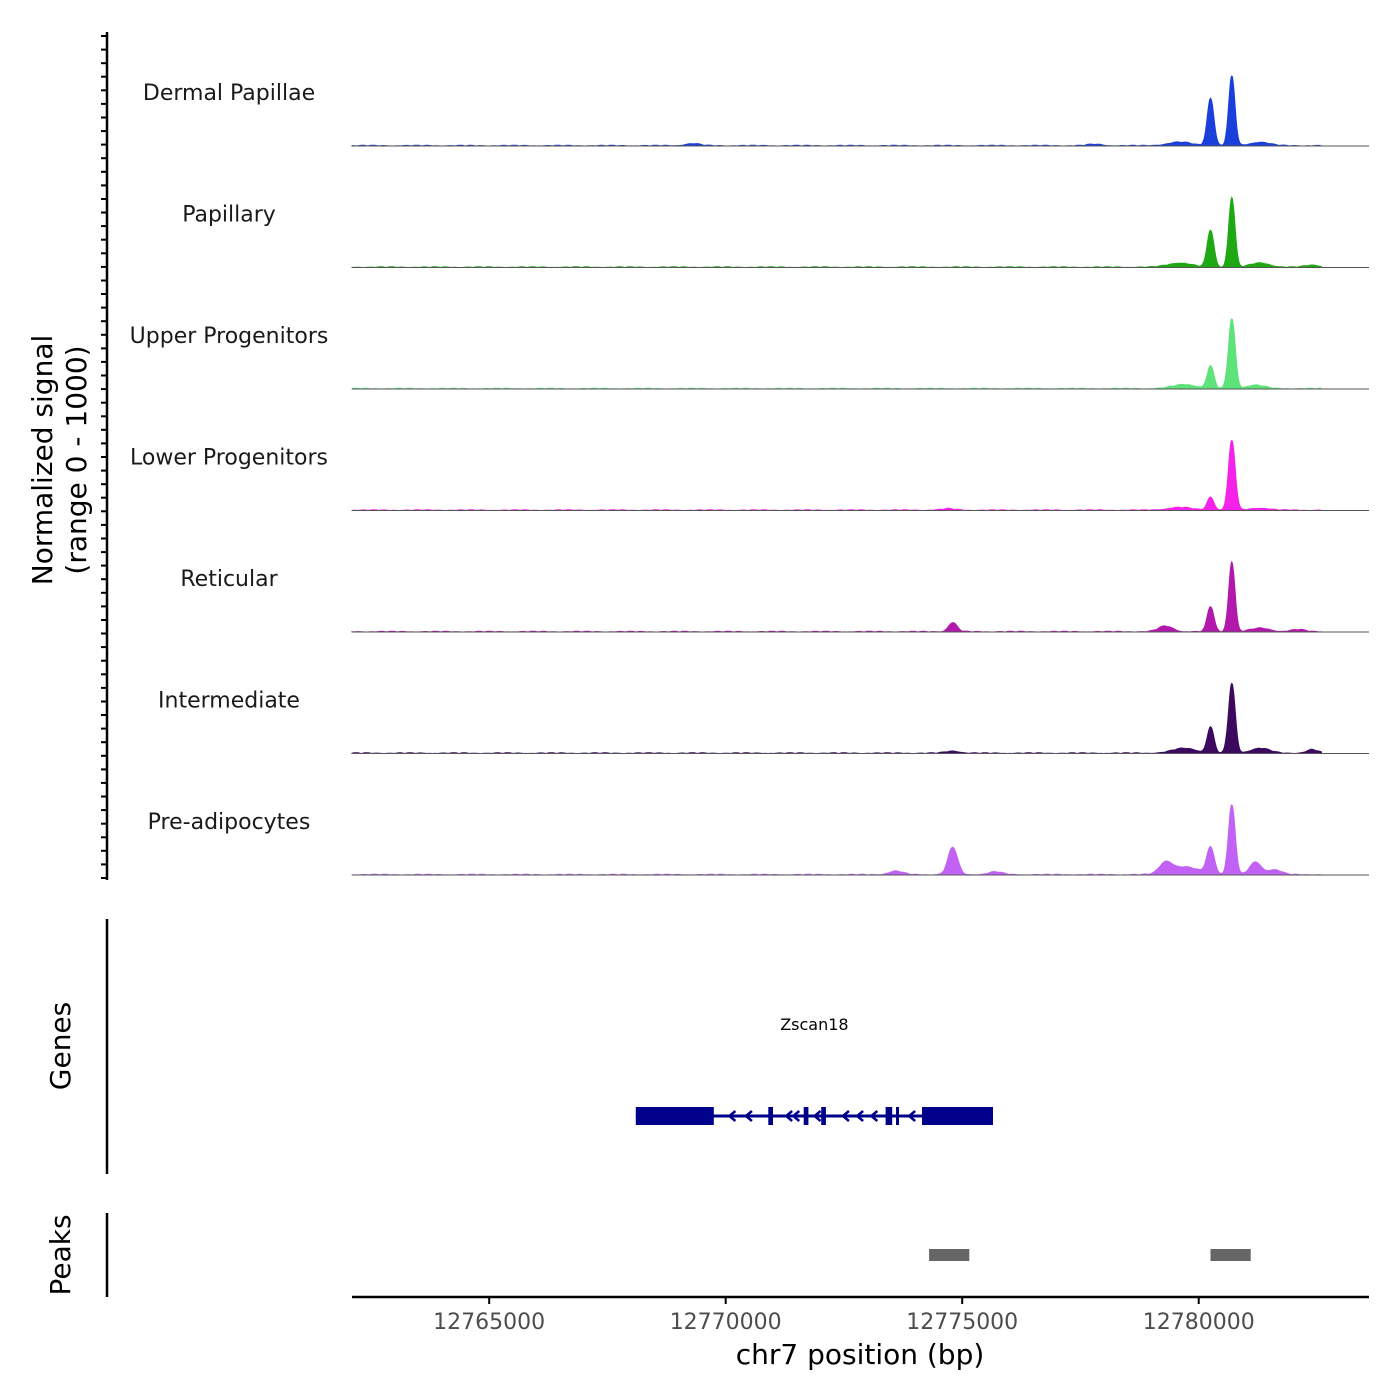 The height and width of the screenshot is (1400, 1400). I want to click on track-label: Pre-adipocytes, so click(229, 822).